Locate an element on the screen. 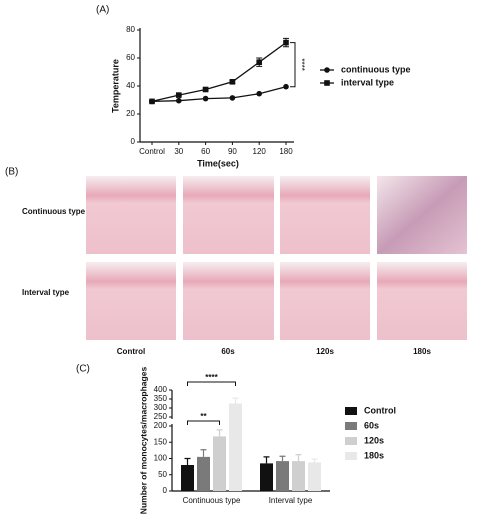 The image size is (478, 524). y-axis-label: Temperature is located at coordinates (115, 86).